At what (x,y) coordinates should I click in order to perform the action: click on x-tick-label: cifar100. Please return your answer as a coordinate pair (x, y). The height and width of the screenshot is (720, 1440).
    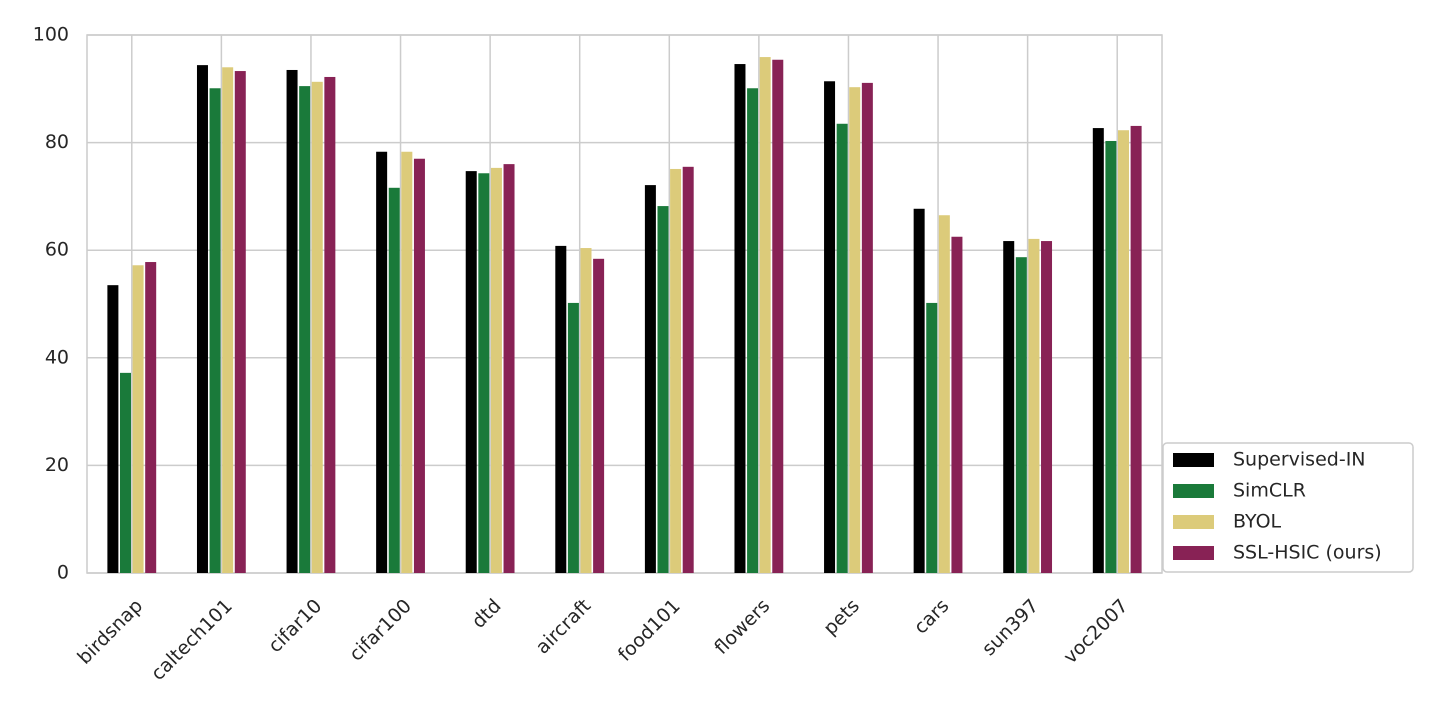
    Looking at the image, I should click on (380, 630).